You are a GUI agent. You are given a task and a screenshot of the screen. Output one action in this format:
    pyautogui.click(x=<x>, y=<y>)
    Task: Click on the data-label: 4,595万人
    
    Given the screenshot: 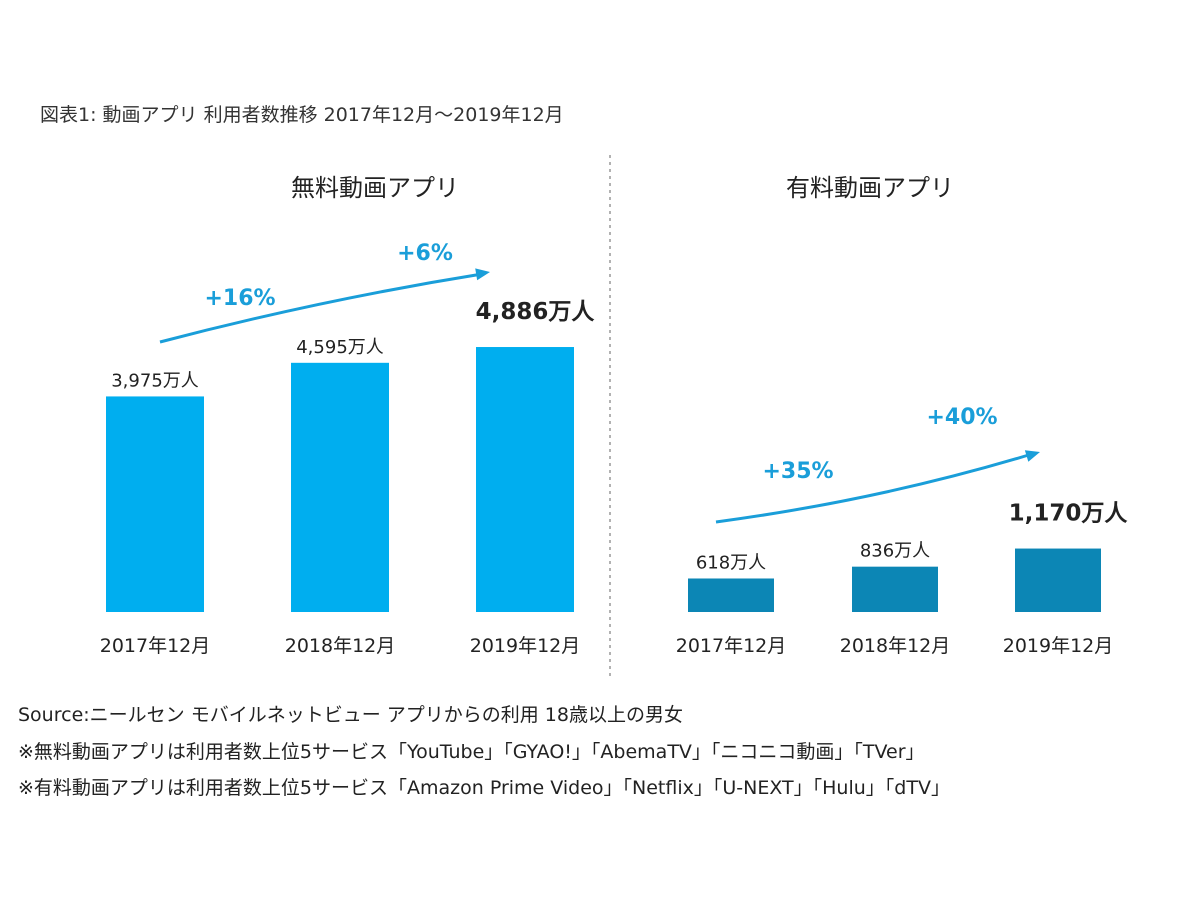 What is the action you would take?
    pyautogui.click(x=340, y=347)
    